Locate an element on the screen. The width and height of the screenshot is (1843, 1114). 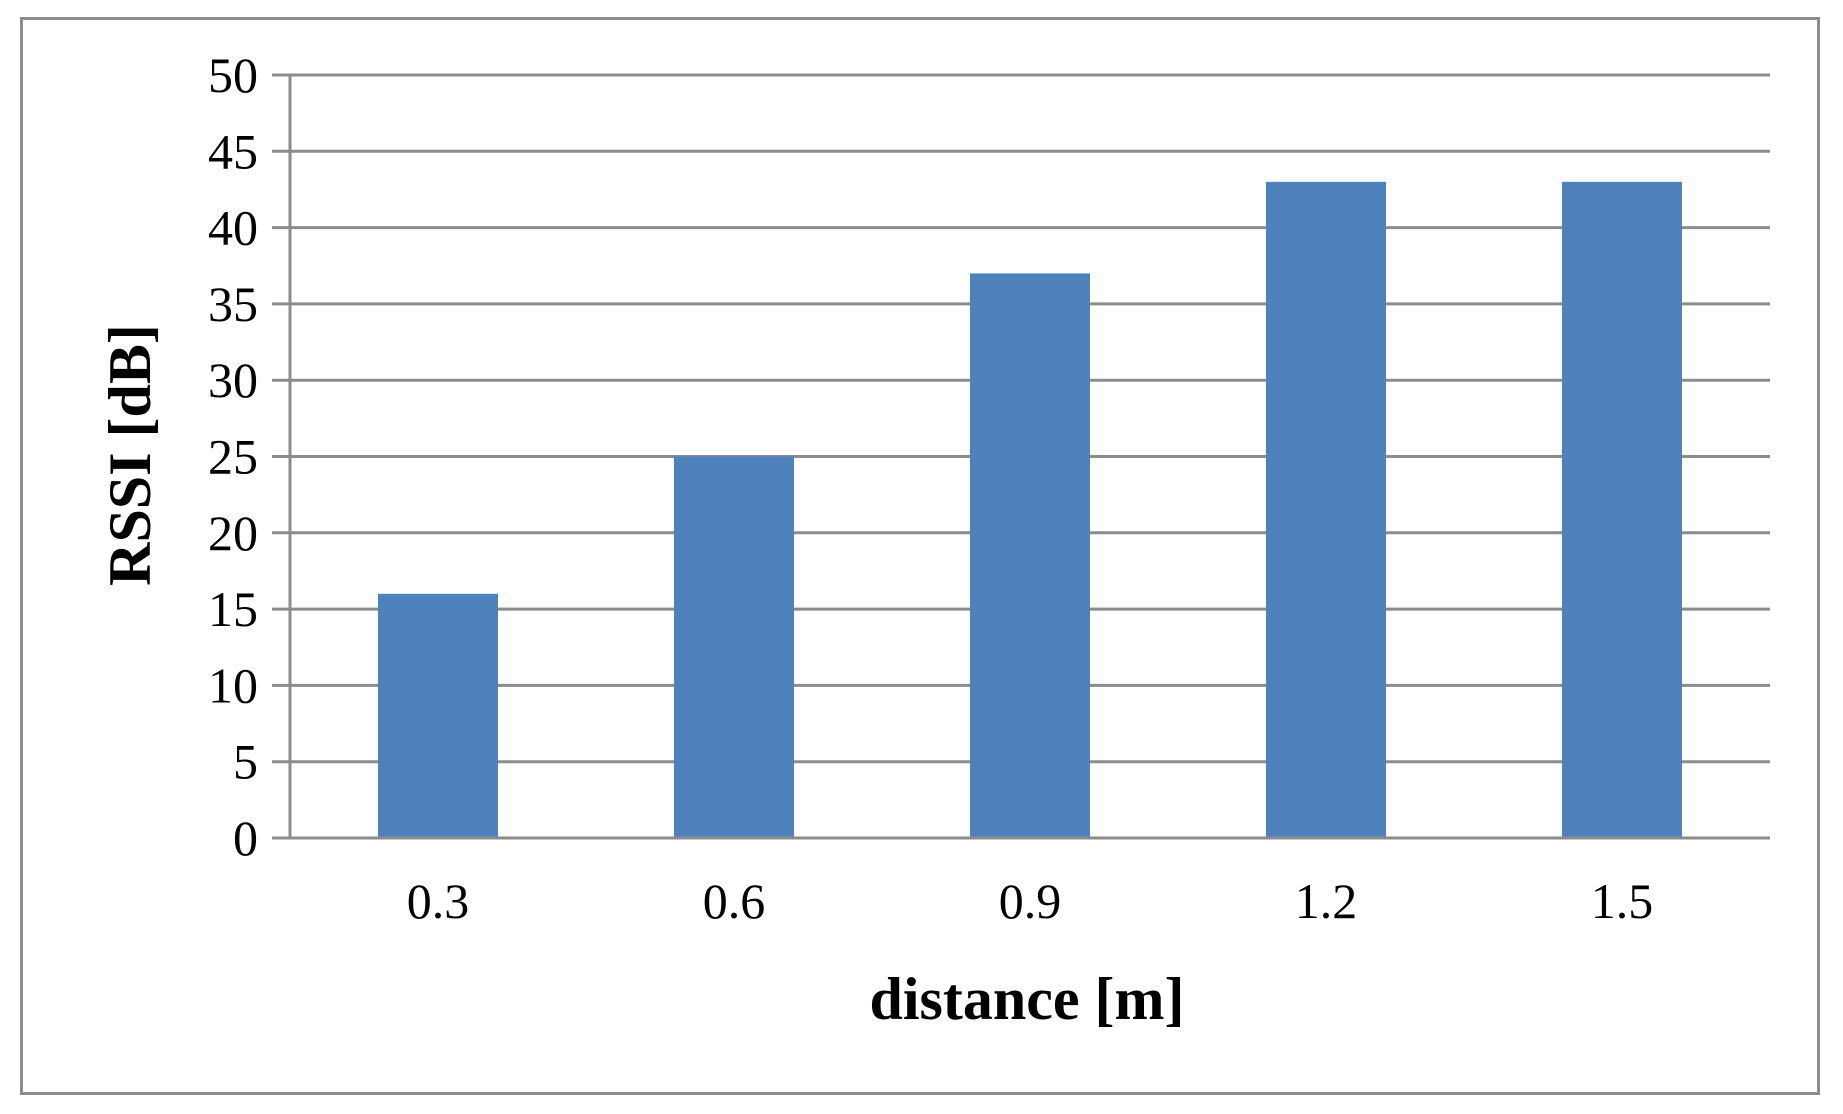
y-tick-label: 0 is located at coordinates (245, 838).